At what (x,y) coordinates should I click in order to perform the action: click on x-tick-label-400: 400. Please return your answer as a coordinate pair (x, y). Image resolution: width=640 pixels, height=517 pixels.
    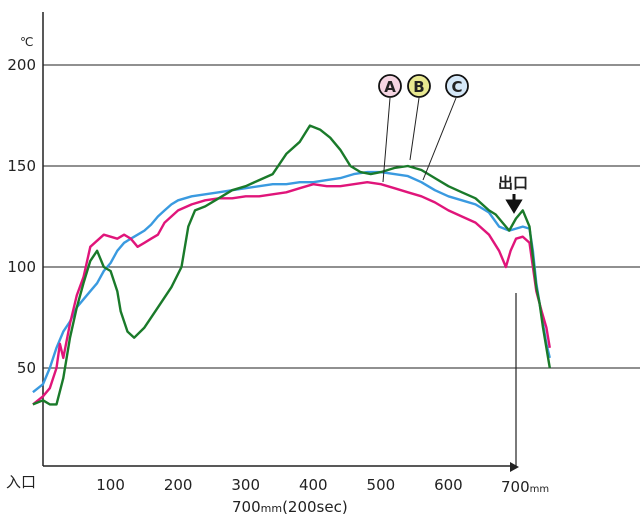
    Looking at the image, I should click on (313, 485).